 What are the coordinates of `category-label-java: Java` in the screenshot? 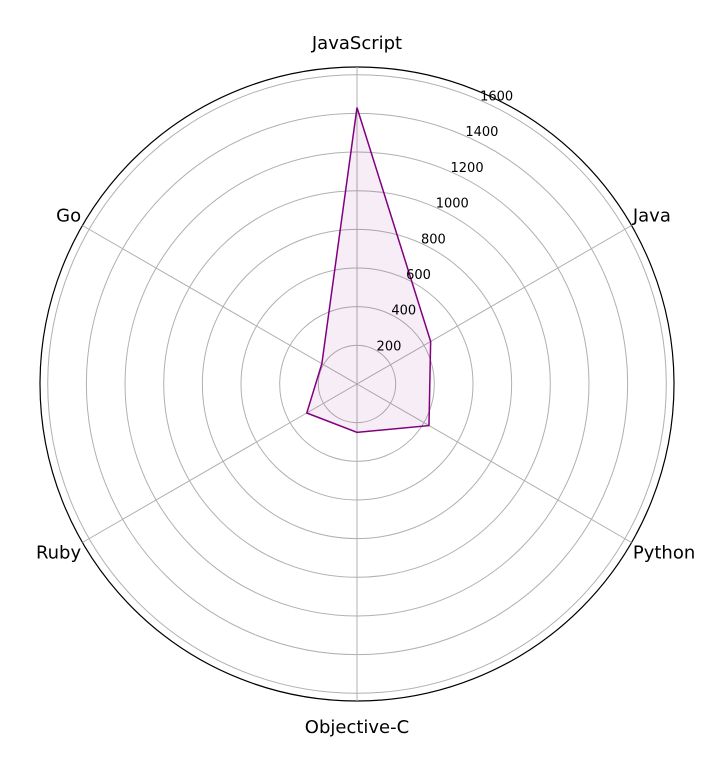 It's located at (651, 216).